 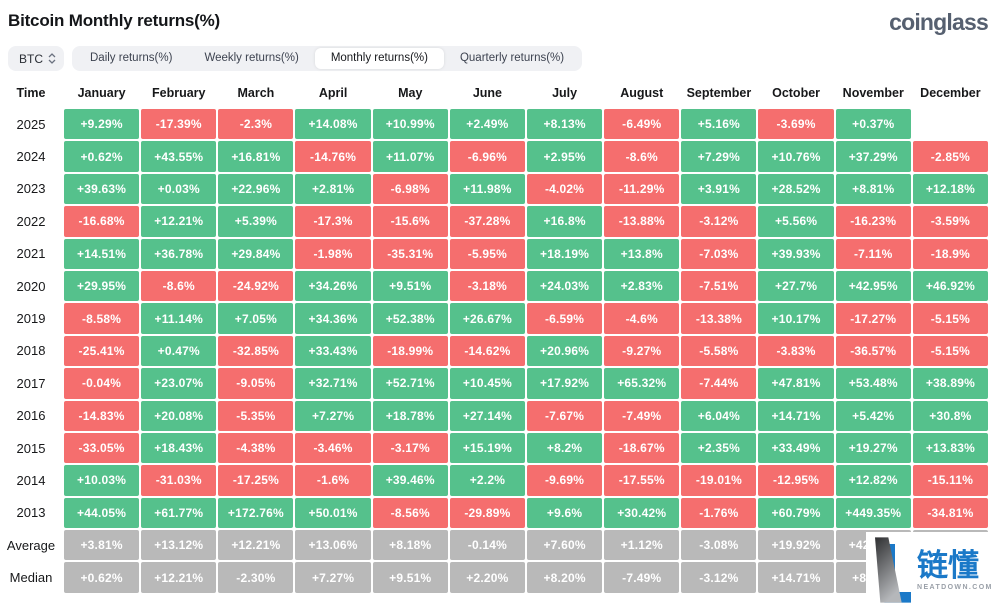 What do you see at coordinates (256, 93) in the screenshot?
I see `column-header-month: March` at bounding box center [256, 93].